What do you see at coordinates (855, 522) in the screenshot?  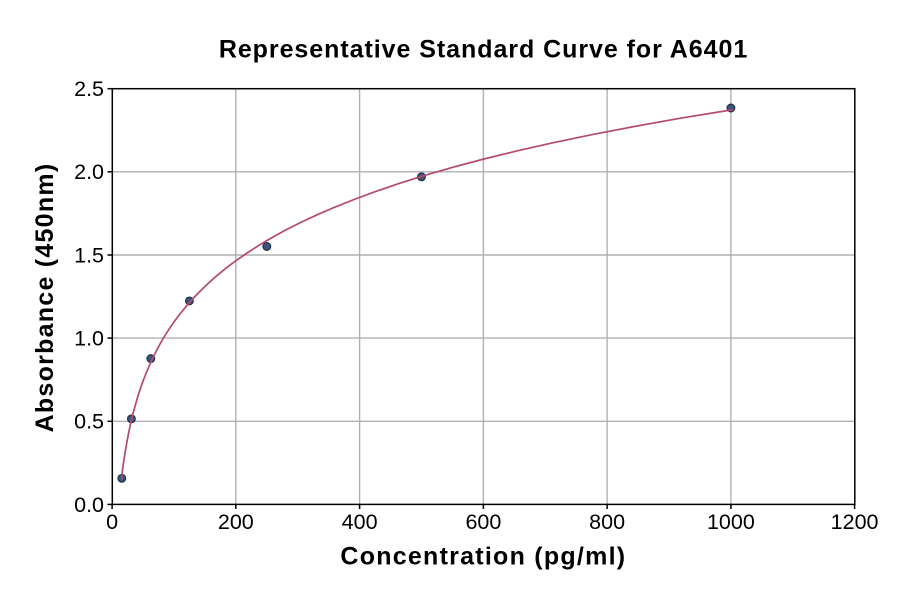 I see `svg-text: 1200` at bounding box center [855, 522].